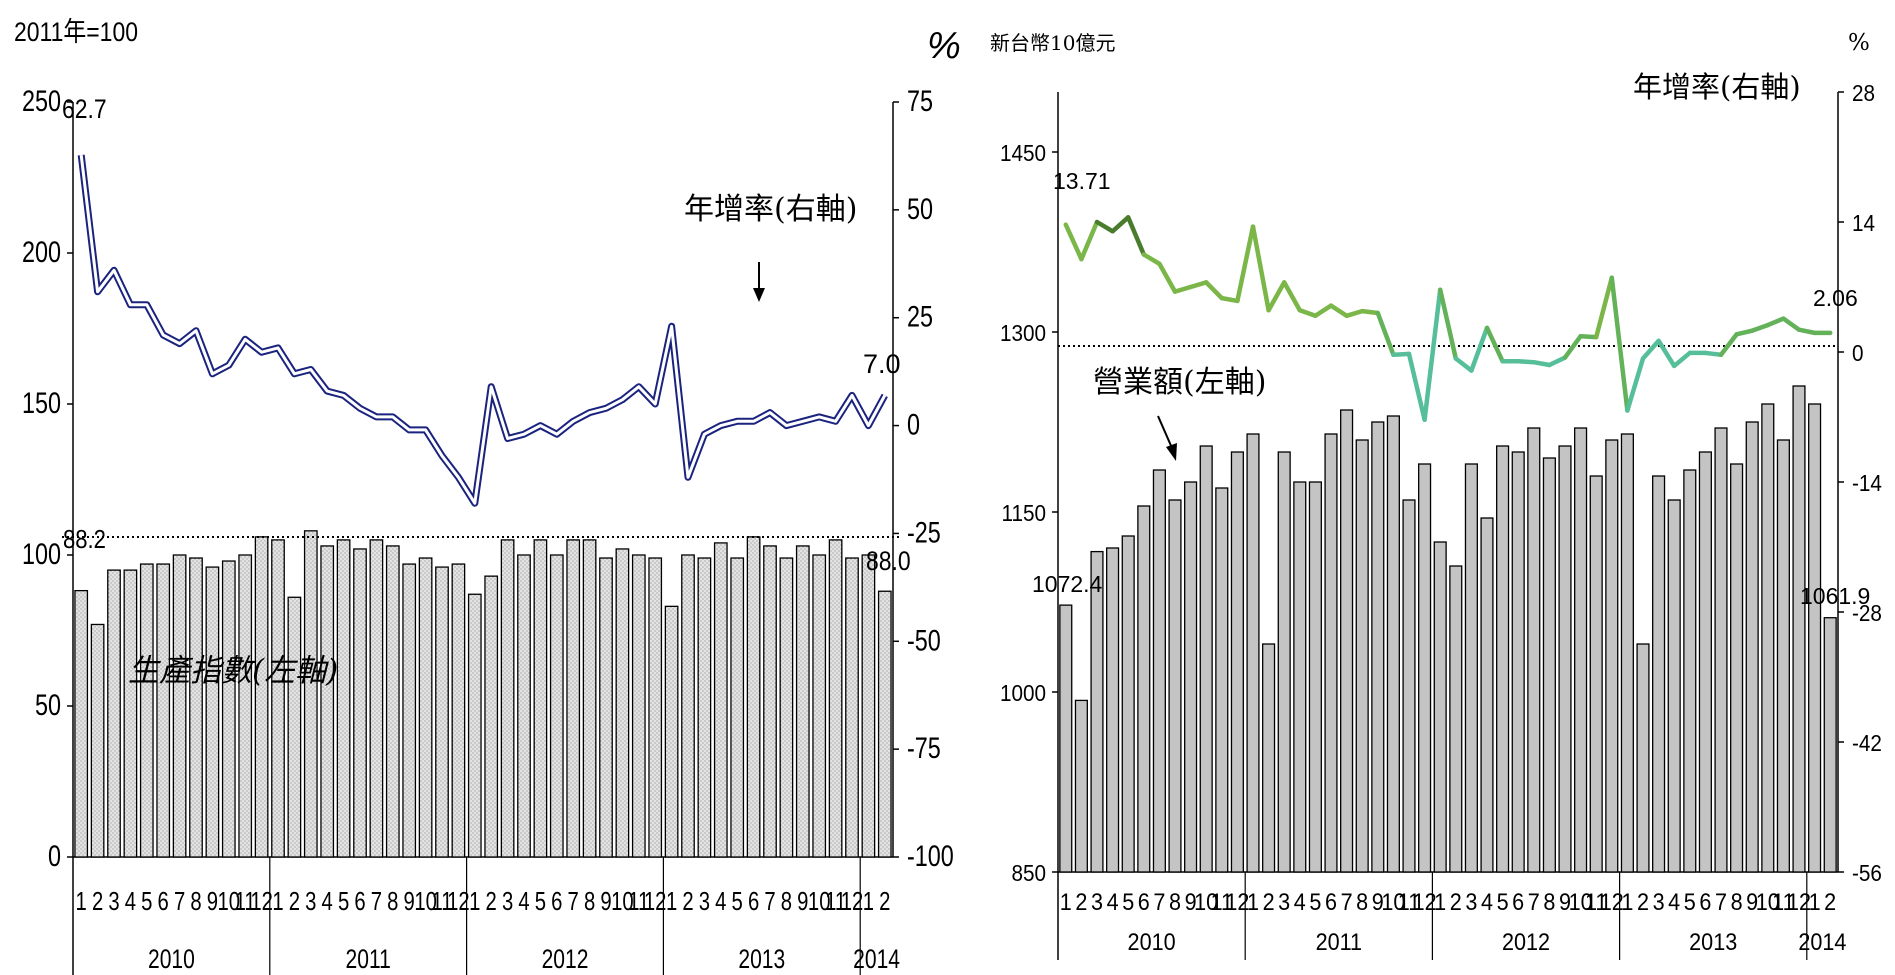 The width and height of the screenshot is (1895, 975). What do you see at coordinates (41, 553) in the screenshot?
I see `left-tick-label: 100` at bounding box center [41, 553].